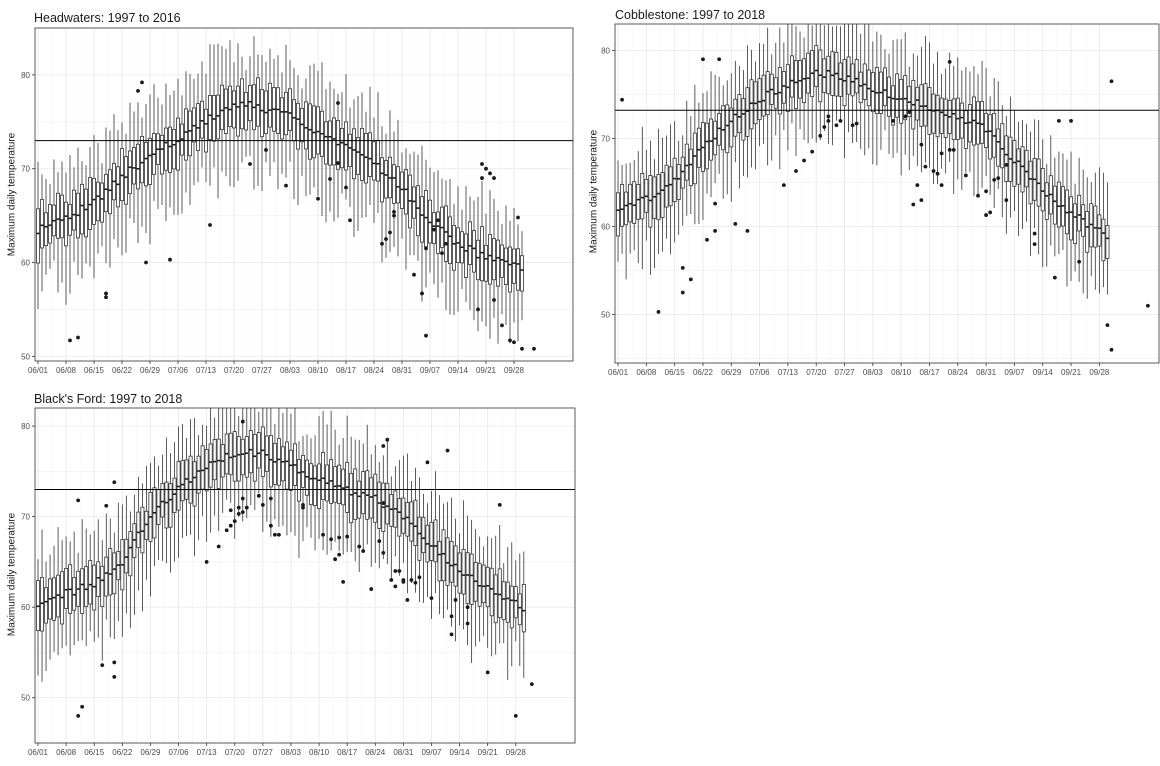  Describe the element at coordinates (25, 263) in the screenshot. I see `y-tick-label: 60` at that location.